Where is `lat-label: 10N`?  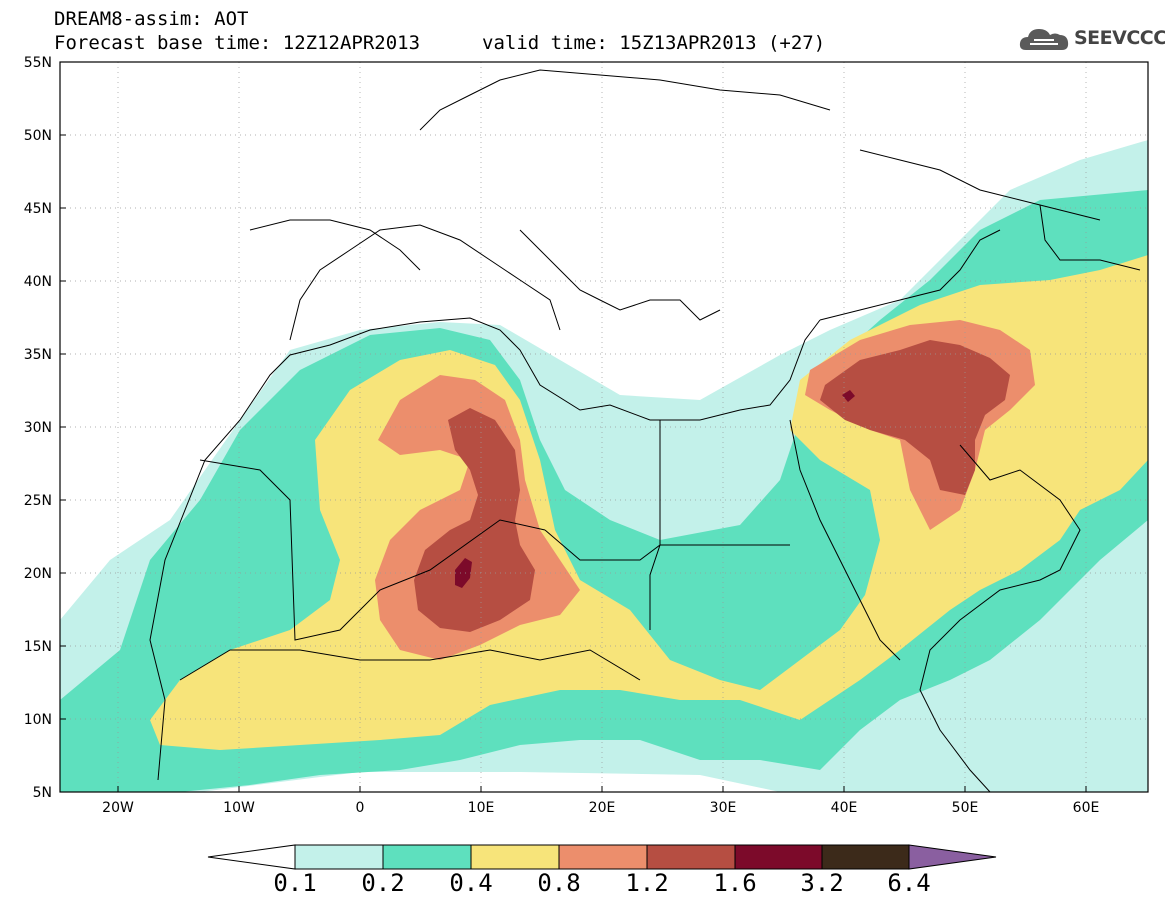 lat-label: 10N is located at coordinates (38, 720).